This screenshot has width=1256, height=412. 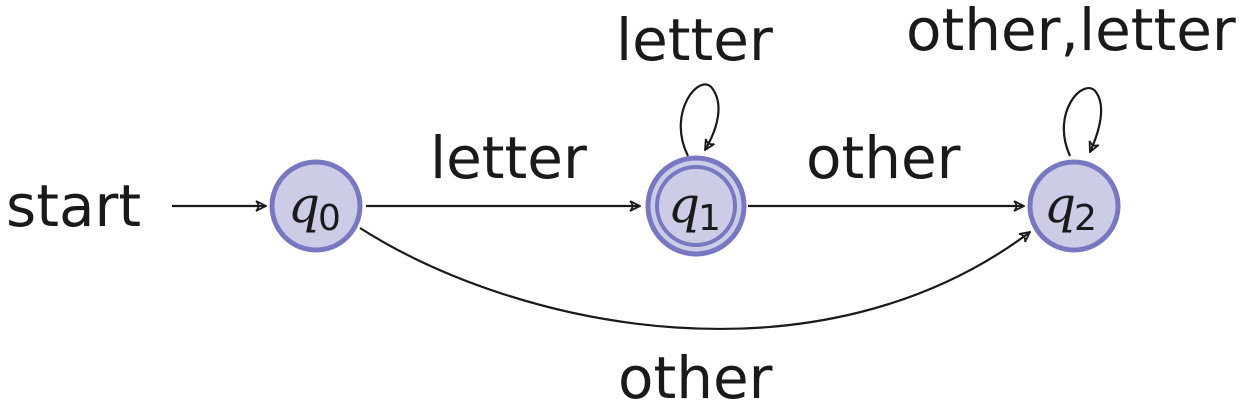 I want to click on edge-label-q0-q1: letter, so click(x=508, y=158).